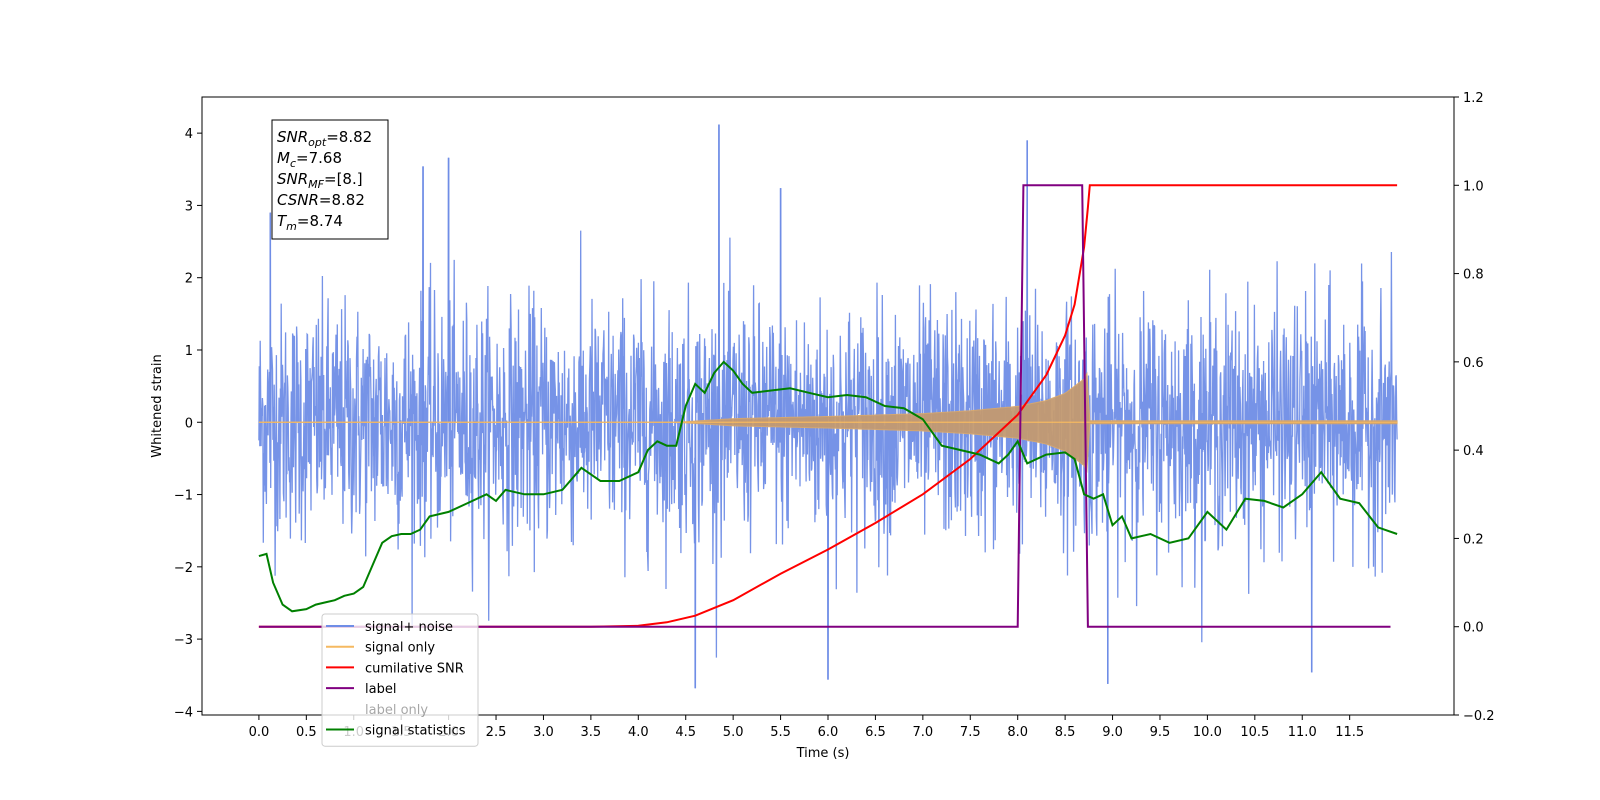  I want to click on x-tick-label: 7.0, so click(923, 732).